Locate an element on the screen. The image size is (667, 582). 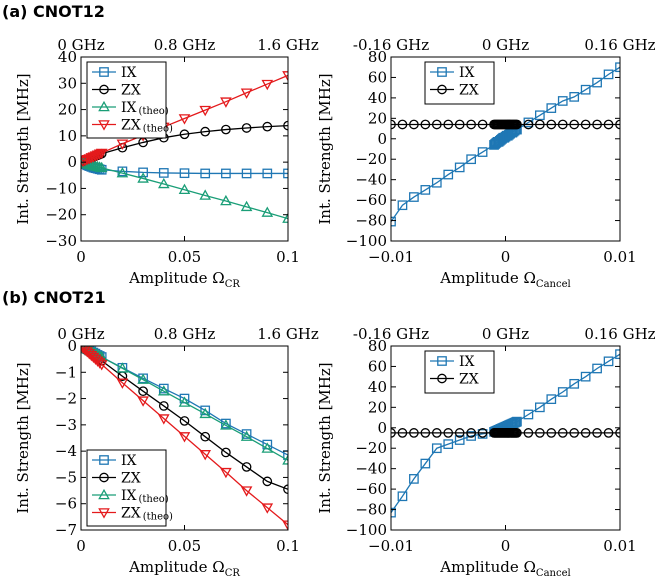
y-tick-label: −2 is located at coordinates (66, 399).